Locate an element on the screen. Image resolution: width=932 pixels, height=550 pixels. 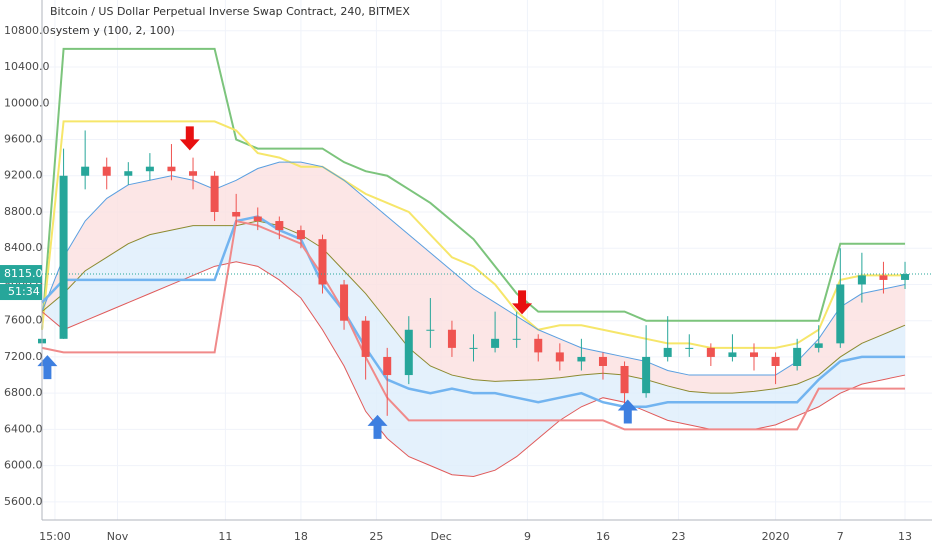
x-tick-label: 7 is located at coordinates (840, 536).